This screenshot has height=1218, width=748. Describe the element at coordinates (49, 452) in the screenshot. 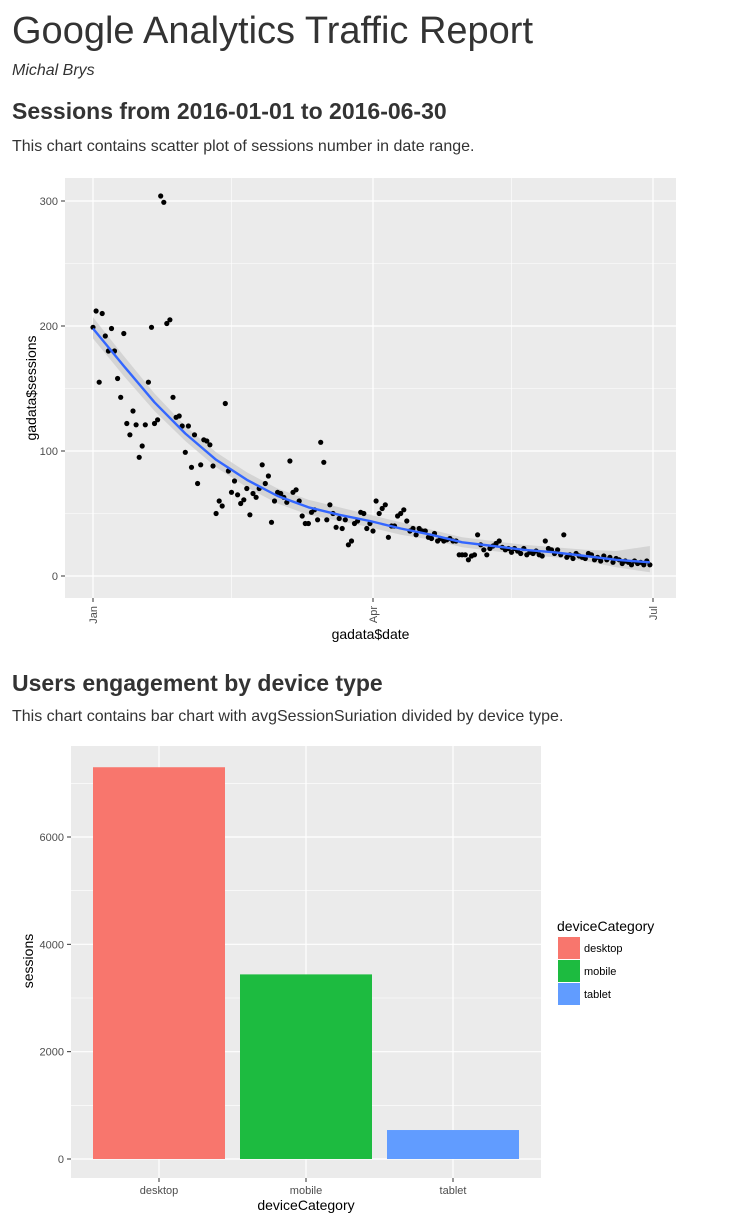

I see `scatter-y-tick-label: 100` at that location.